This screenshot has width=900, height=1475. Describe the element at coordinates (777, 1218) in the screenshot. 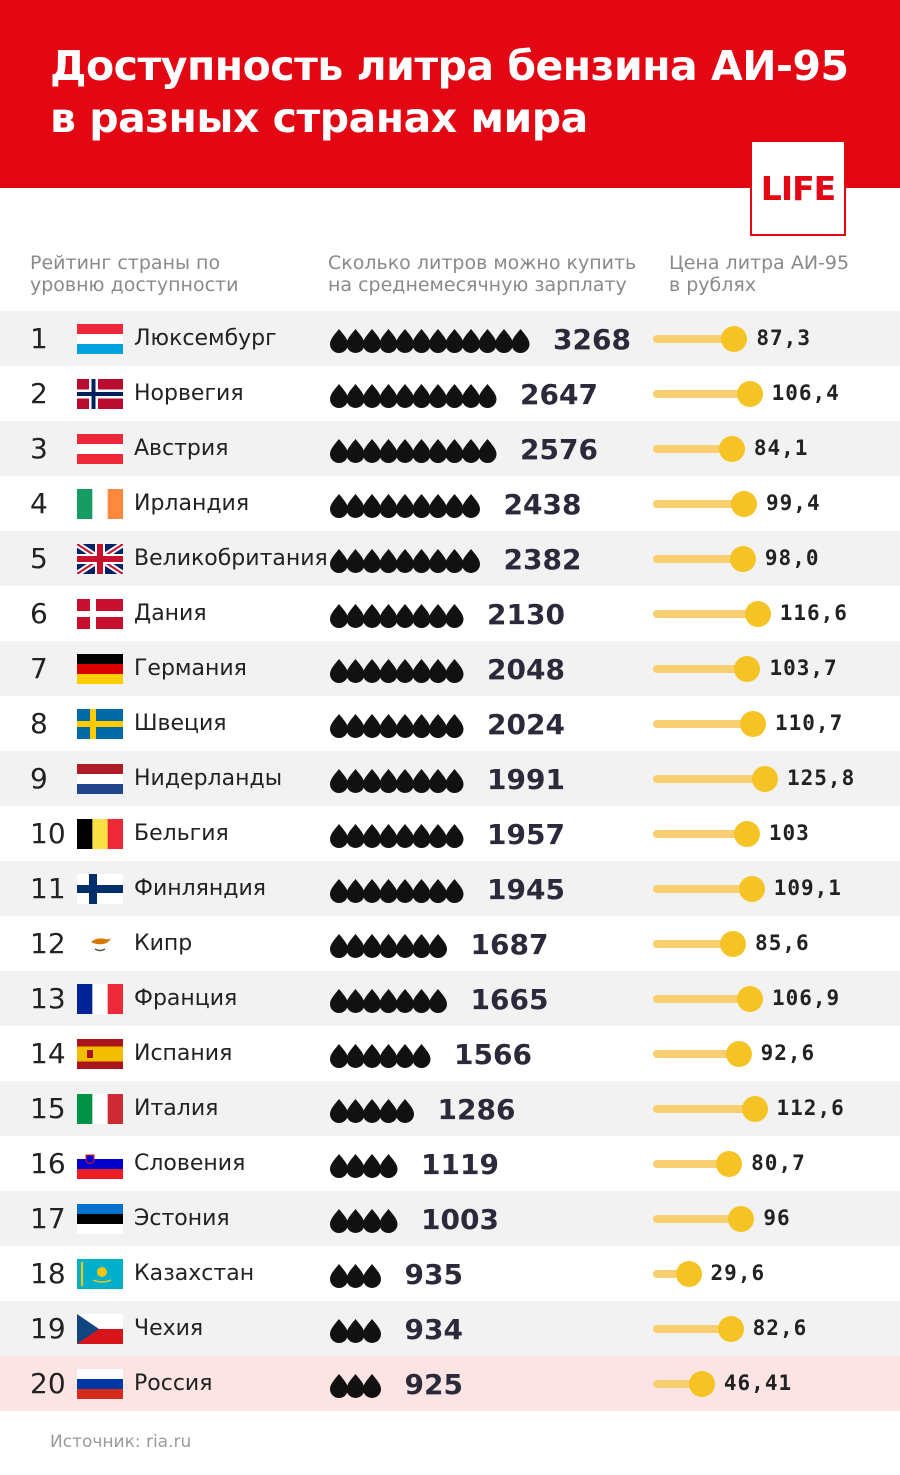

I see `price-value: 96` at that location.